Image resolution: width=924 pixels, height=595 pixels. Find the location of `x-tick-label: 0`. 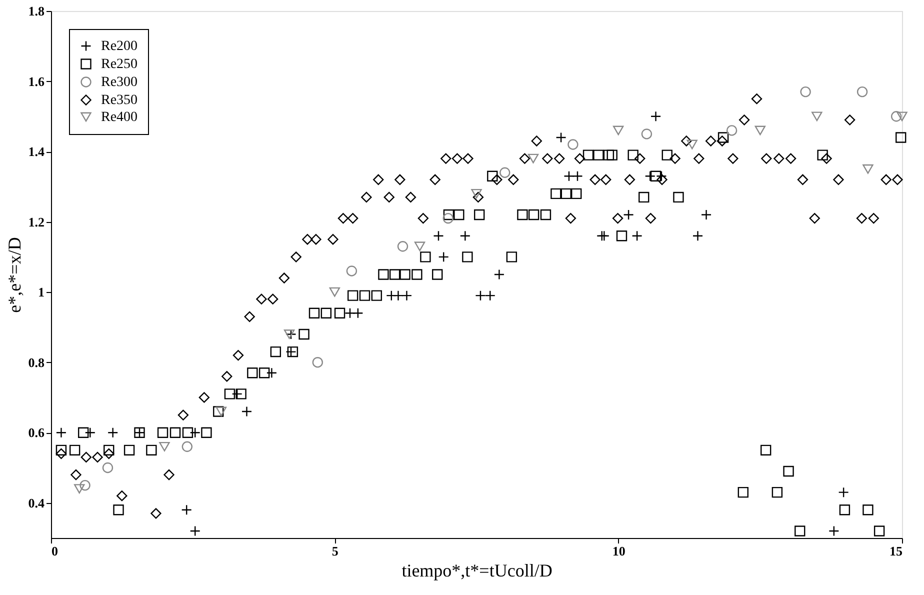

x-tick-label: 0 is located at coordinates (55, 551).